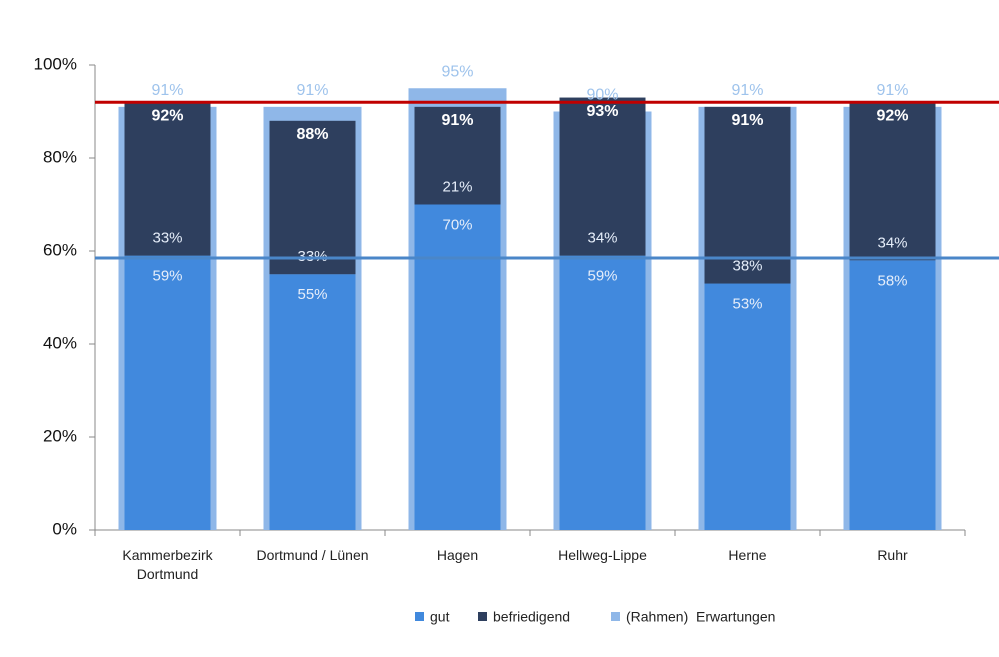  Describe the element at coordinates (312, 294) in the screenshot. I see `gut-label: 55%` at that location.